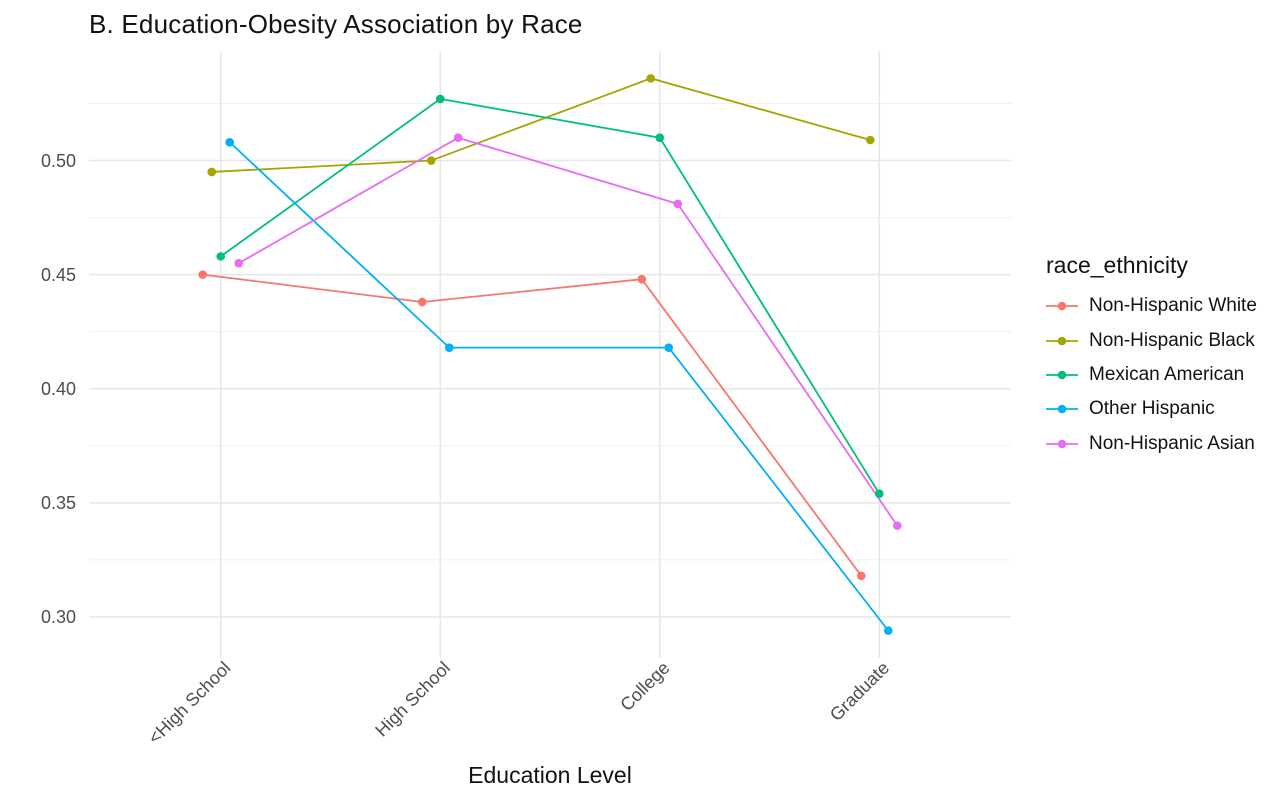 Image resolution: width=1284 pixels, height=804 pixels. Describe the element at coordinates (412, 699) in the screenshot. I see `x-tick-label: High School` at that location.